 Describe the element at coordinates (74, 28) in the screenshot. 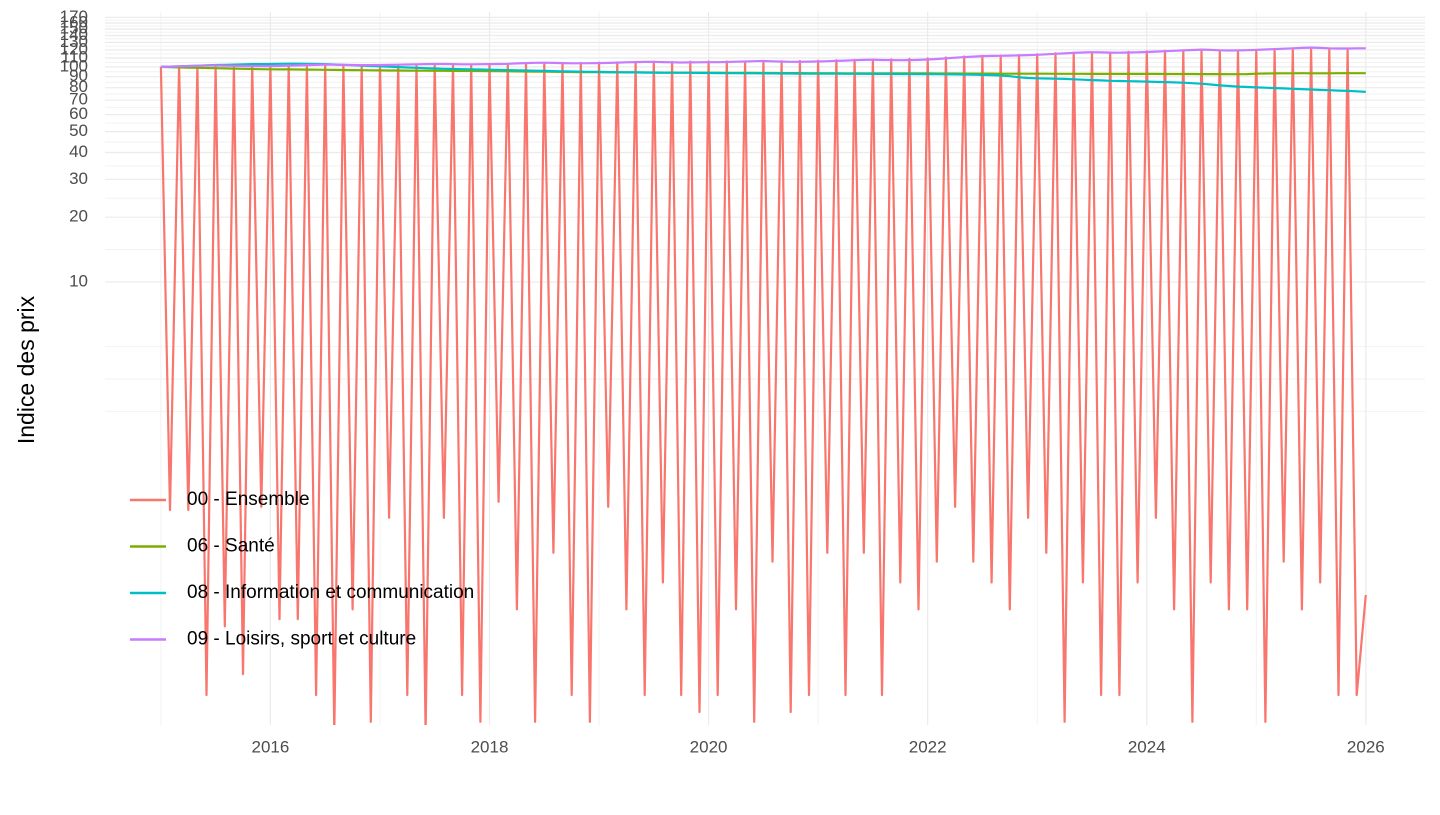

I see `y-tick-label: 150` at that location.